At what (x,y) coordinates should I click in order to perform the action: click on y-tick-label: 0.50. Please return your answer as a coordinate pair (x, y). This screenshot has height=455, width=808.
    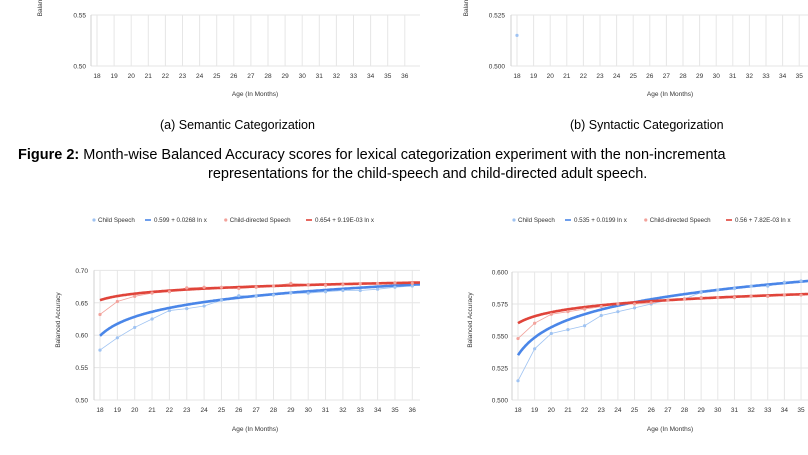
    Looking at the image, I should click on (79, 67).